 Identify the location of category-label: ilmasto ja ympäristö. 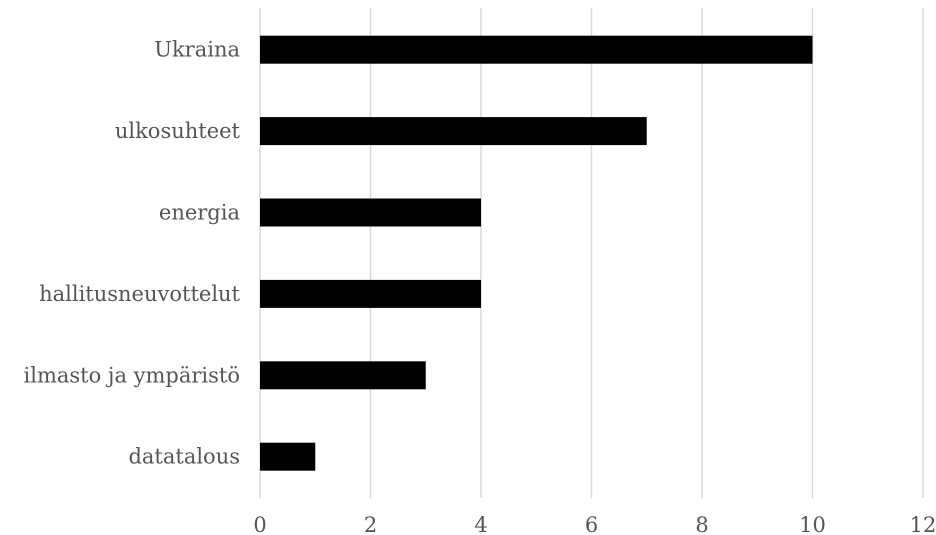
(132, 375).